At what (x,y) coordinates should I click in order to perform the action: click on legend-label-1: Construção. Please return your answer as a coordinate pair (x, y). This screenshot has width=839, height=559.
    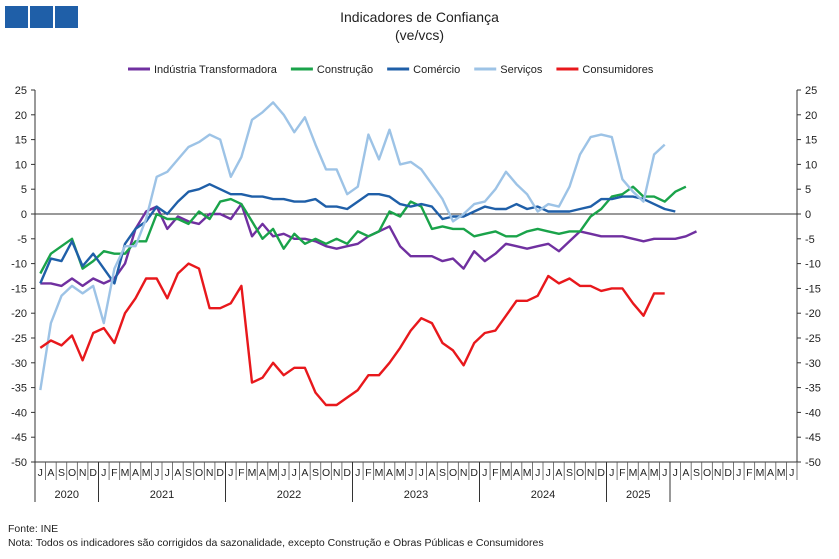
    Looking at the image, I should click on (345, 70).